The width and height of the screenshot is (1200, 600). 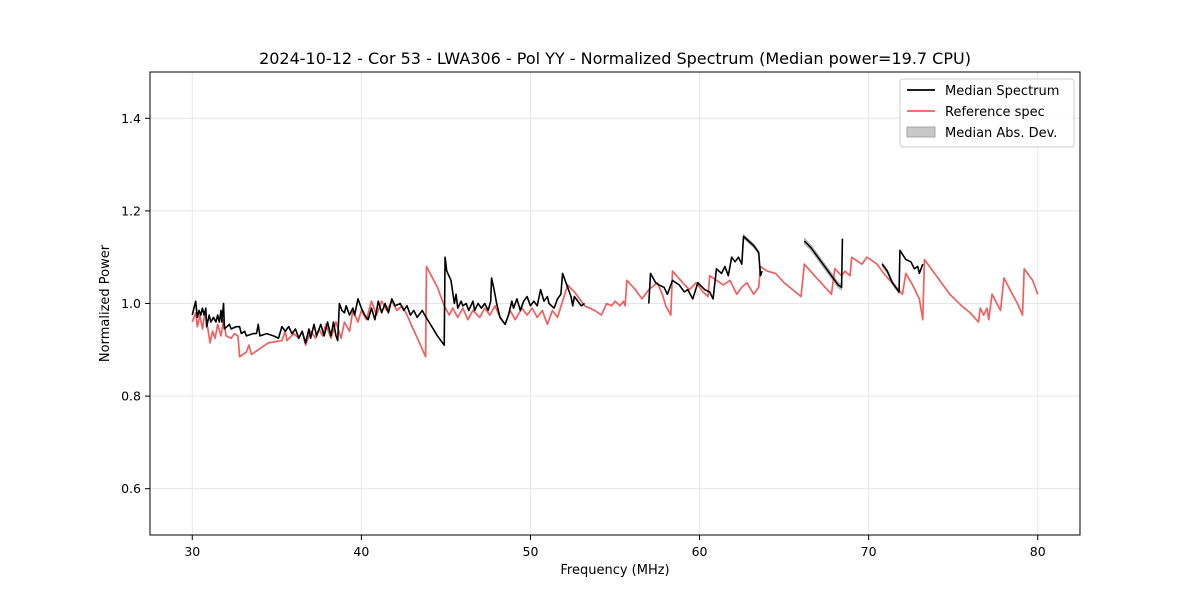 I want to click on y-axis-label: Normalized Power, so click(x=105, y=303).